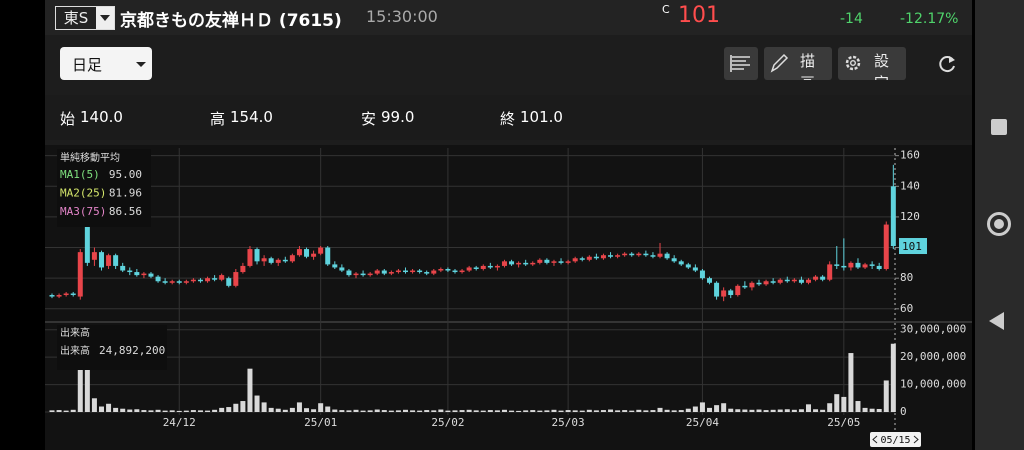  What do you see at coordinates (398, 117) in the screenshot?
I see `ohlc-value: 99.0` at bounding box center [398, 117].